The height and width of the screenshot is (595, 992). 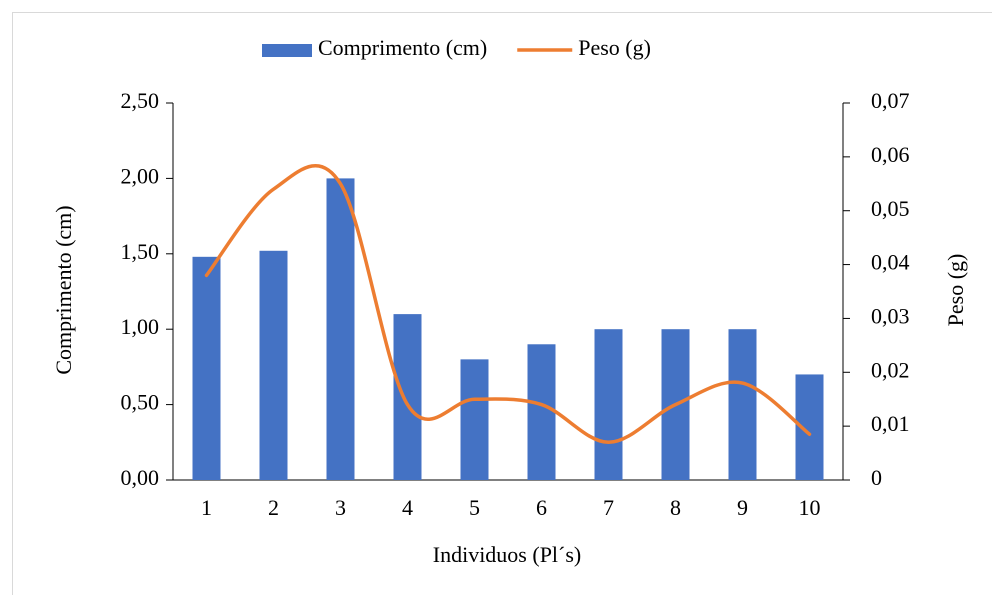 What do you see at coordinates (890, 315) in the screenshot?
I see `y2-tick-label: 0,03` at bounding box center [890, 315].